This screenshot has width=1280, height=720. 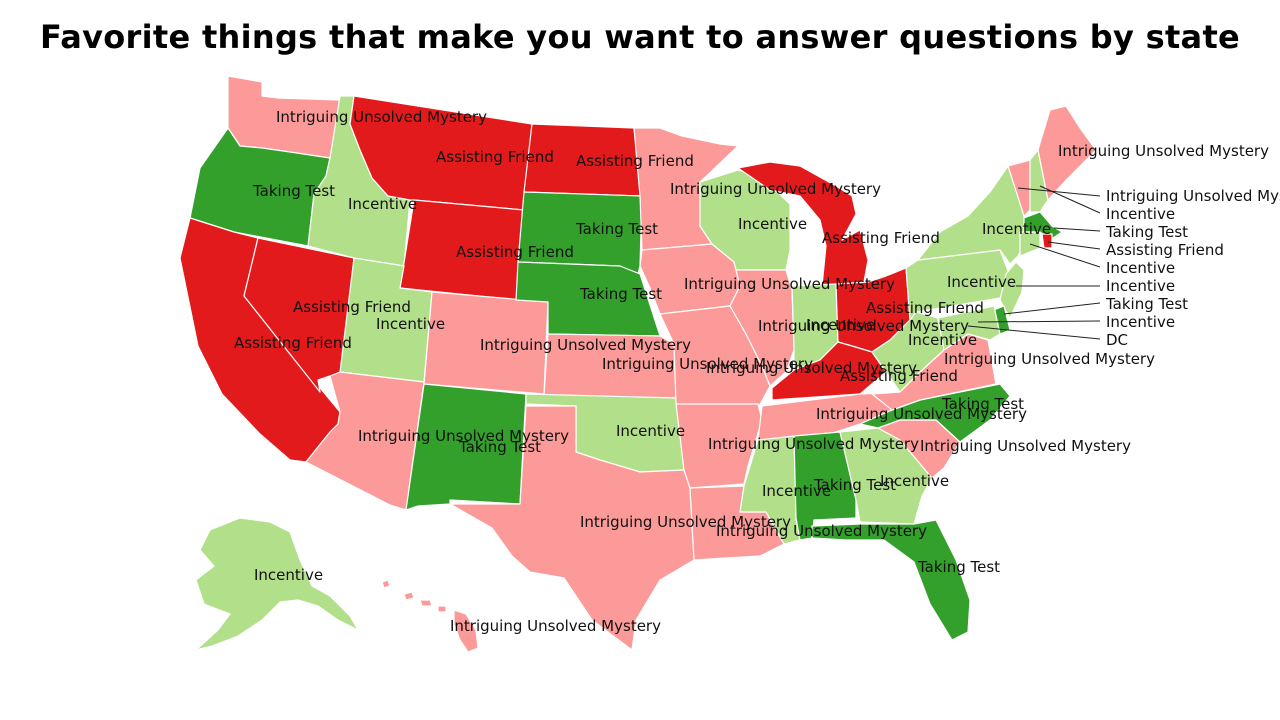 I want to click on state-ME, so click(x=1067, y=153).